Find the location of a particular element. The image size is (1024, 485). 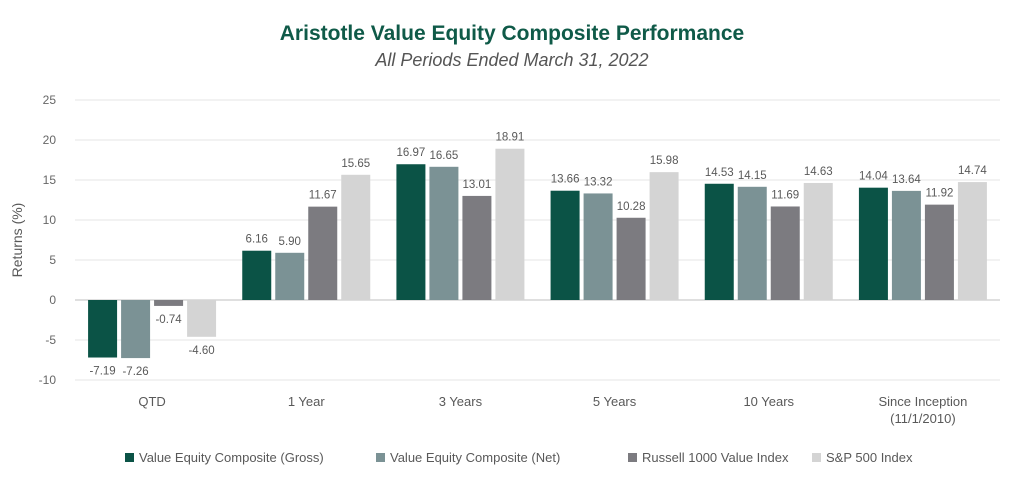

legend-label: Russell 1000 Value Index is located at coordinates (715, 457).